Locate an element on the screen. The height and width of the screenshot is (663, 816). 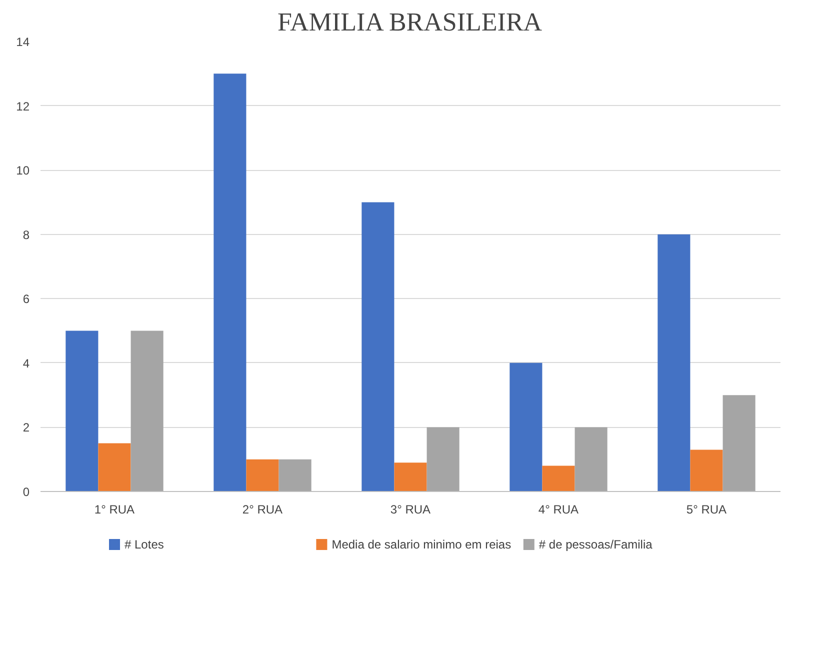
chart-title: FAMILIA BRASILEIRA is located at coordinates (409, 22).